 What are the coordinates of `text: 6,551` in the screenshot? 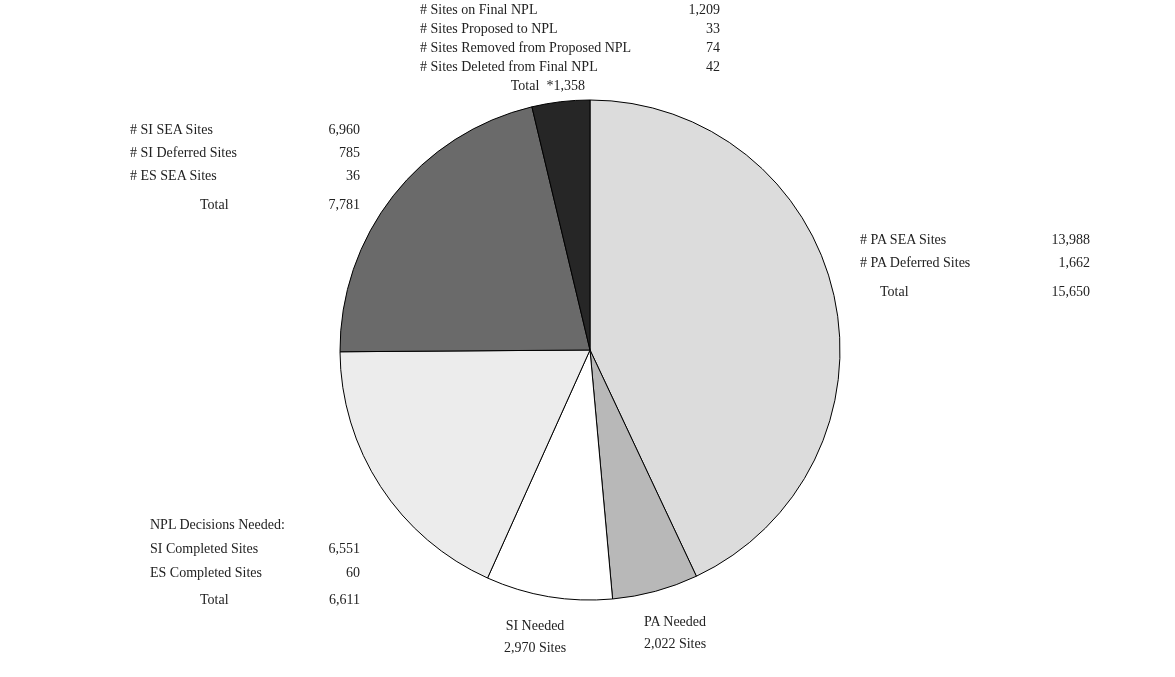 It's located at (344, 548).